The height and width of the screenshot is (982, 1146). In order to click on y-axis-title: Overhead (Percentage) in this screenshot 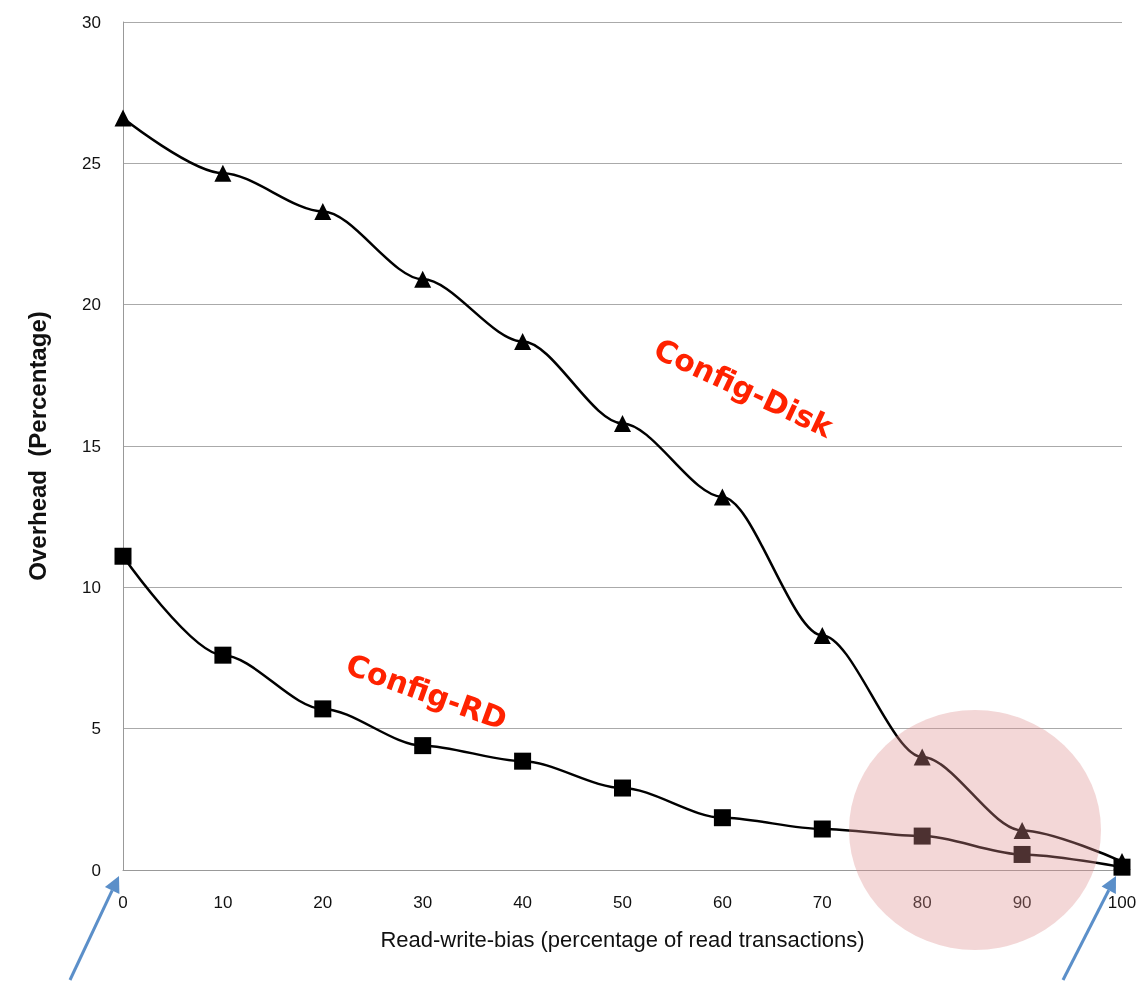, I will do `click(37, 446)`.